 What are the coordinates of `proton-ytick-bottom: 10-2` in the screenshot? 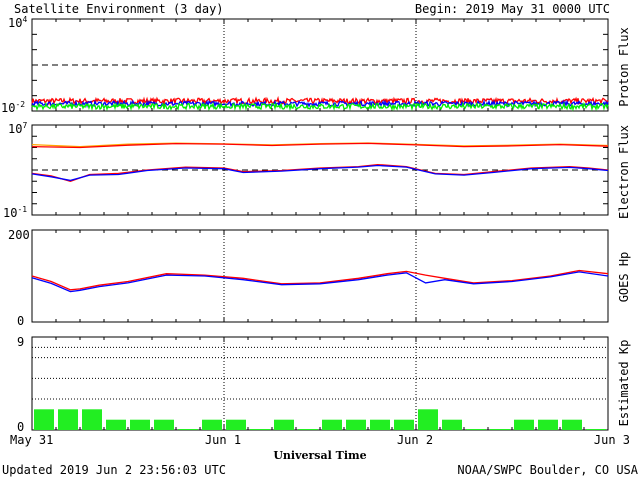 It's located at (13, 107).